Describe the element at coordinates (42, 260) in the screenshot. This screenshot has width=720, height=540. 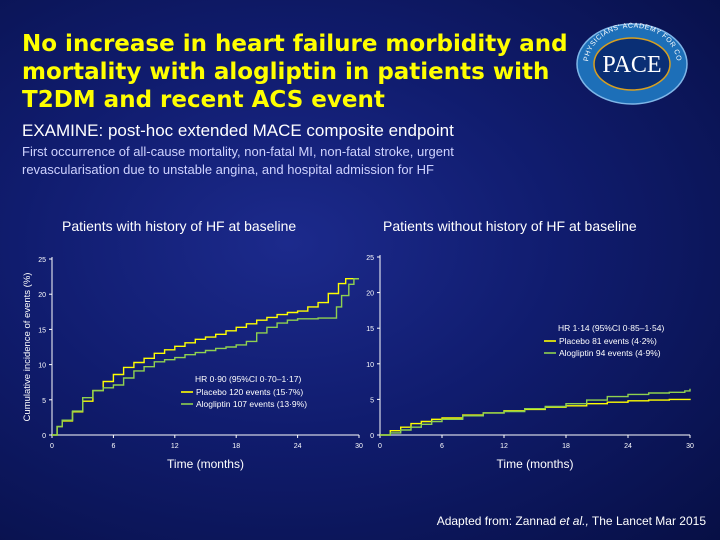
I see `chart-1-y-tick-label: 25` at that location.